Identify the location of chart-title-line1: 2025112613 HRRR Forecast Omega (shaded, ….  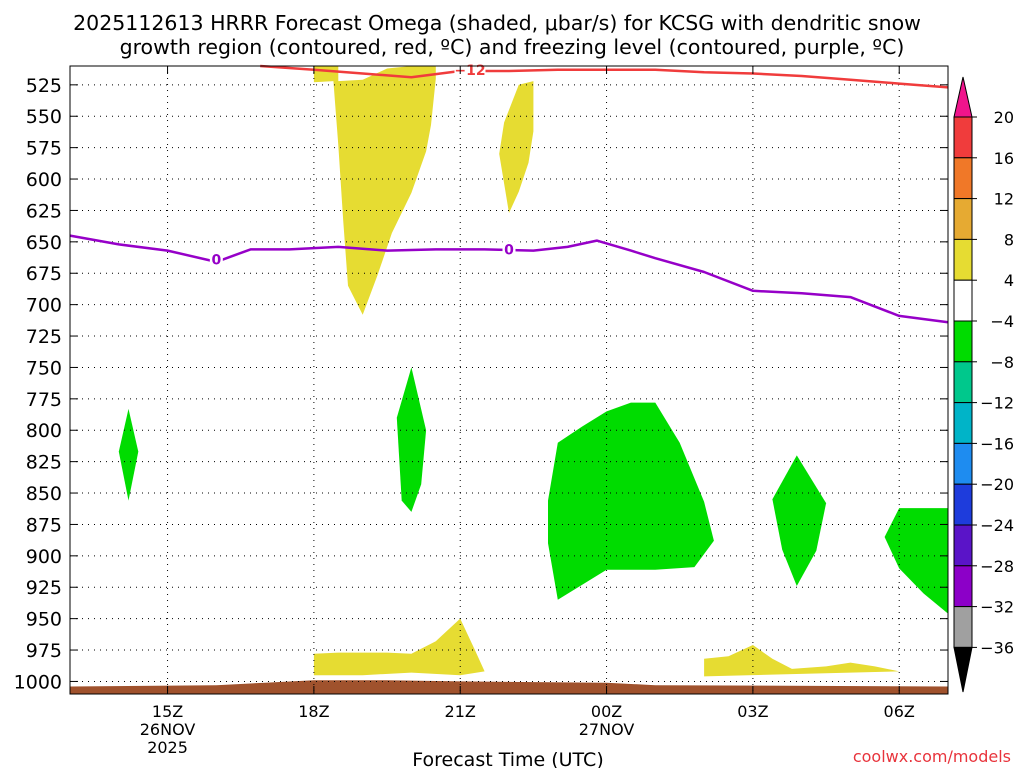
(497, 23).